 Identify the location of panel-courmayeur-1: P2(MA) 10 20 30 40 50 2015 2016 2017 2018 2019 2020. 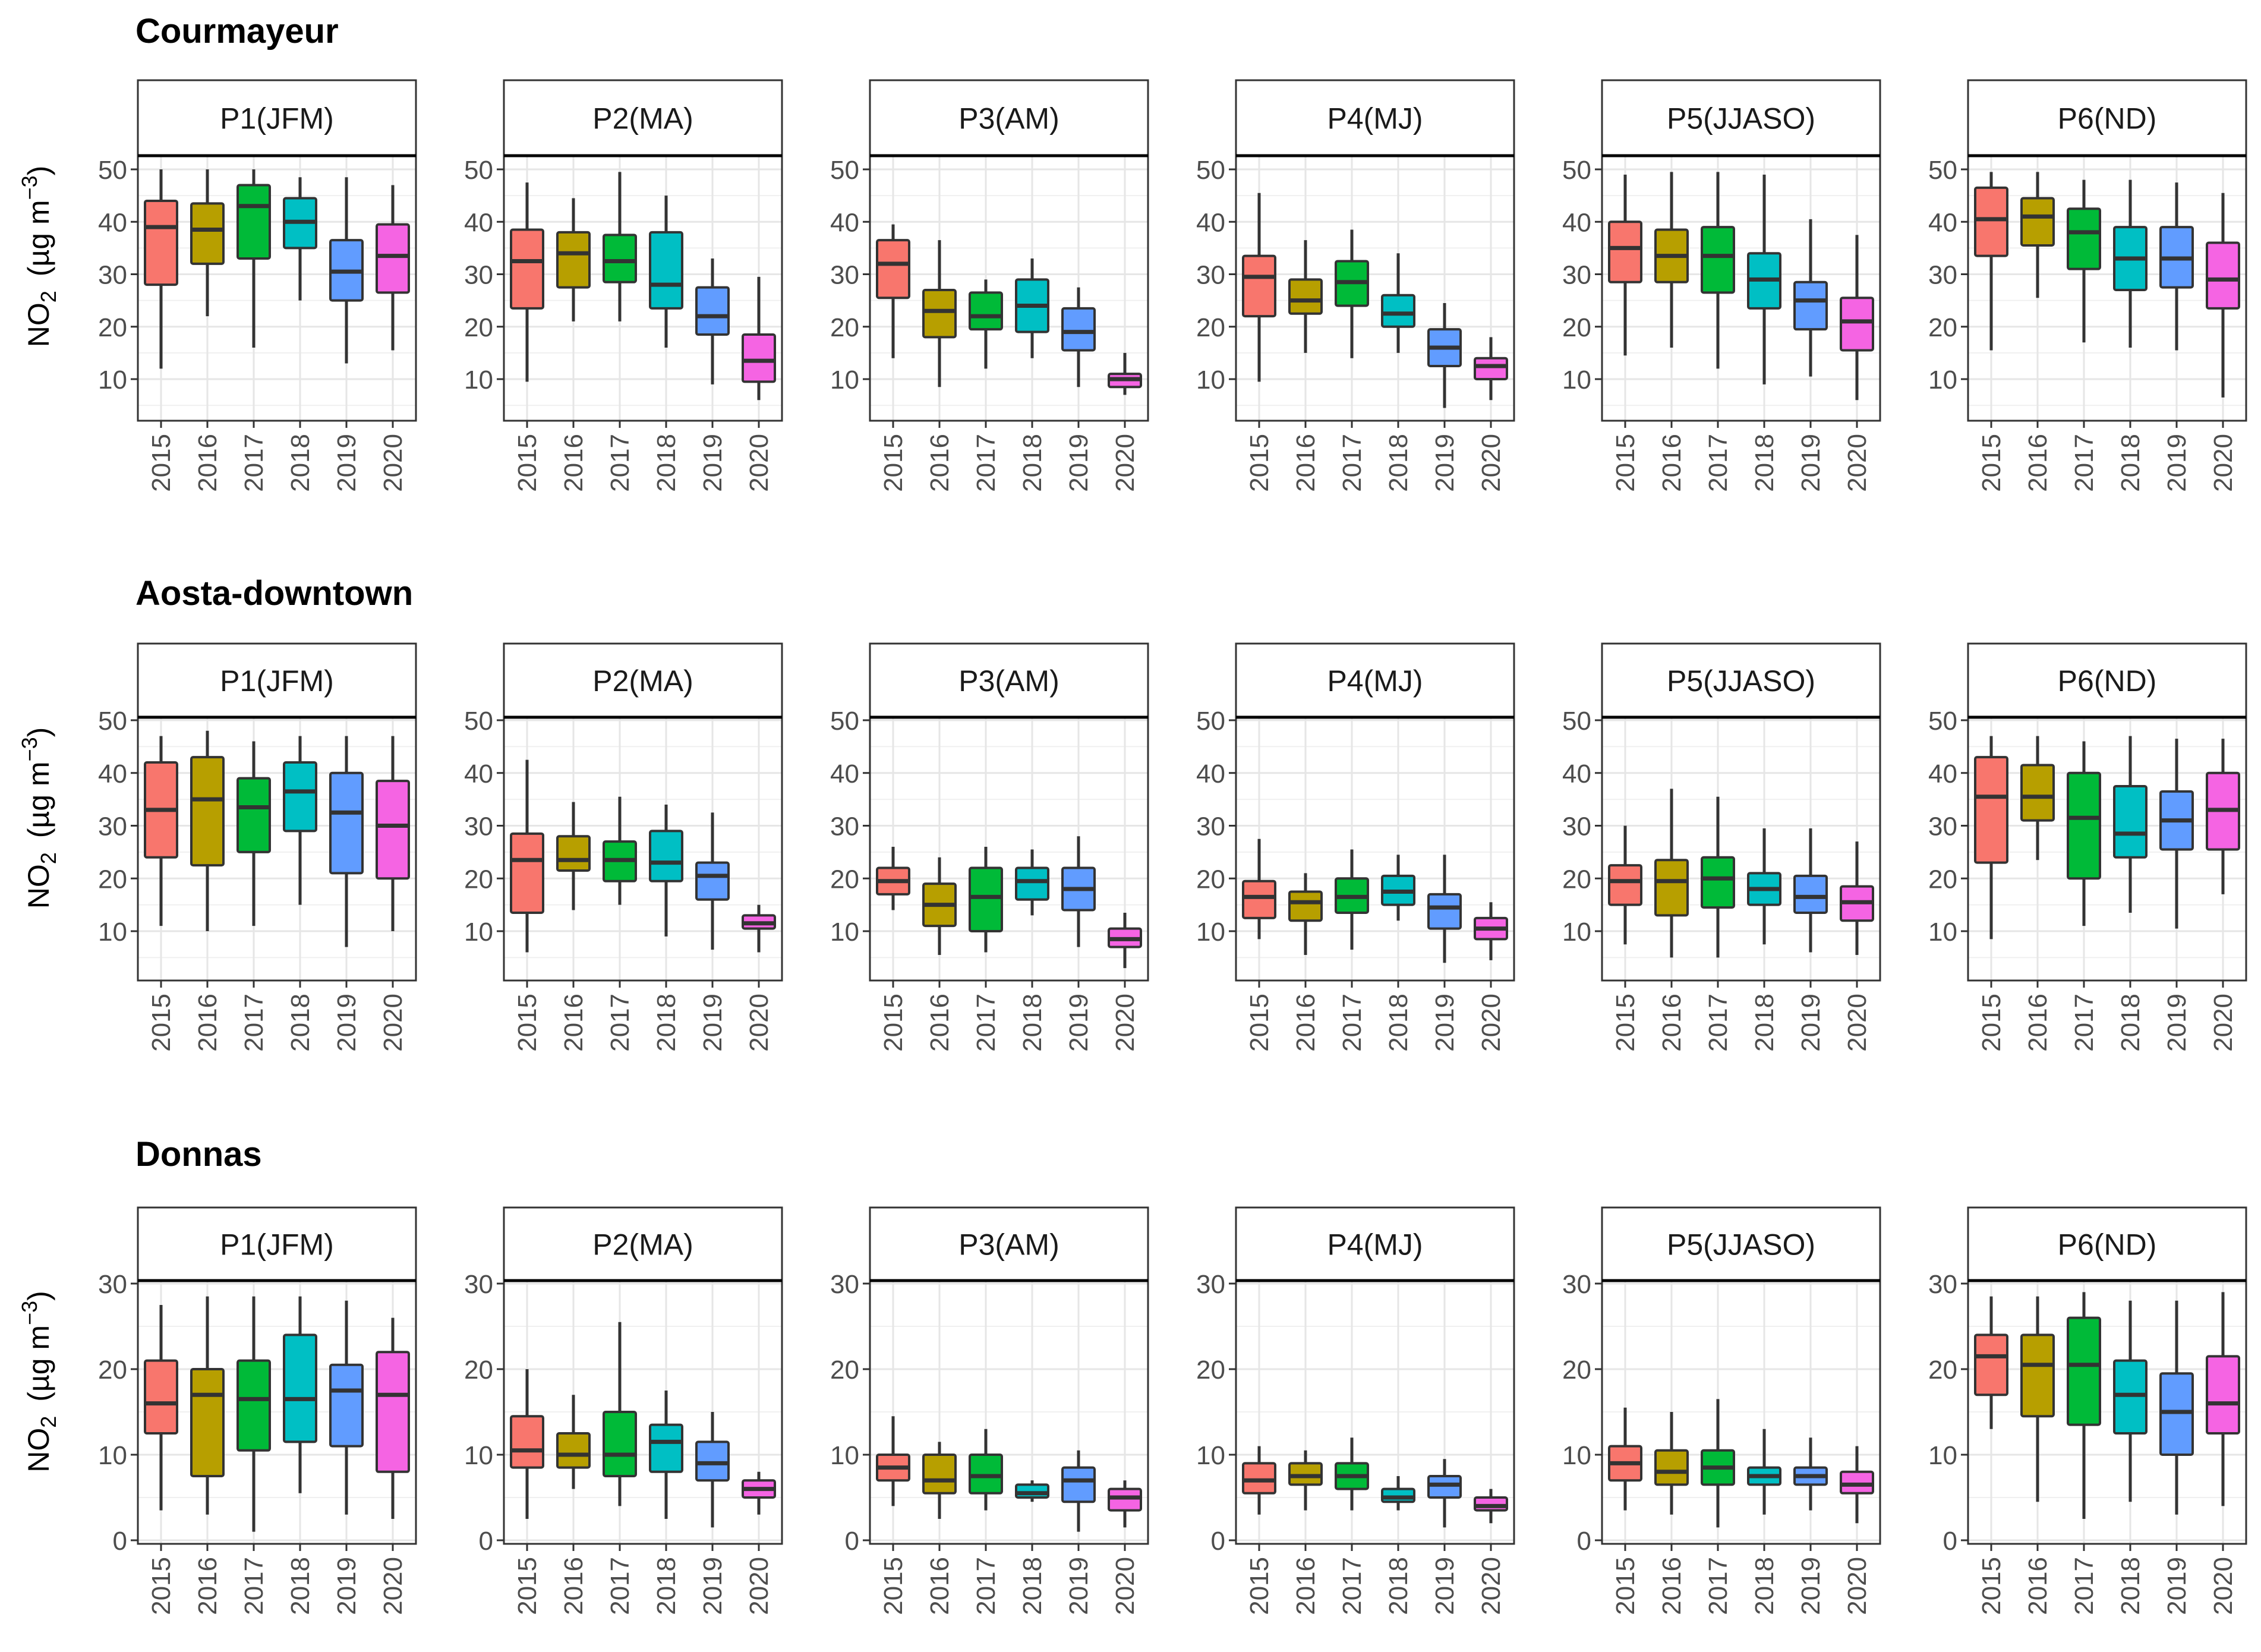
(623, 286).